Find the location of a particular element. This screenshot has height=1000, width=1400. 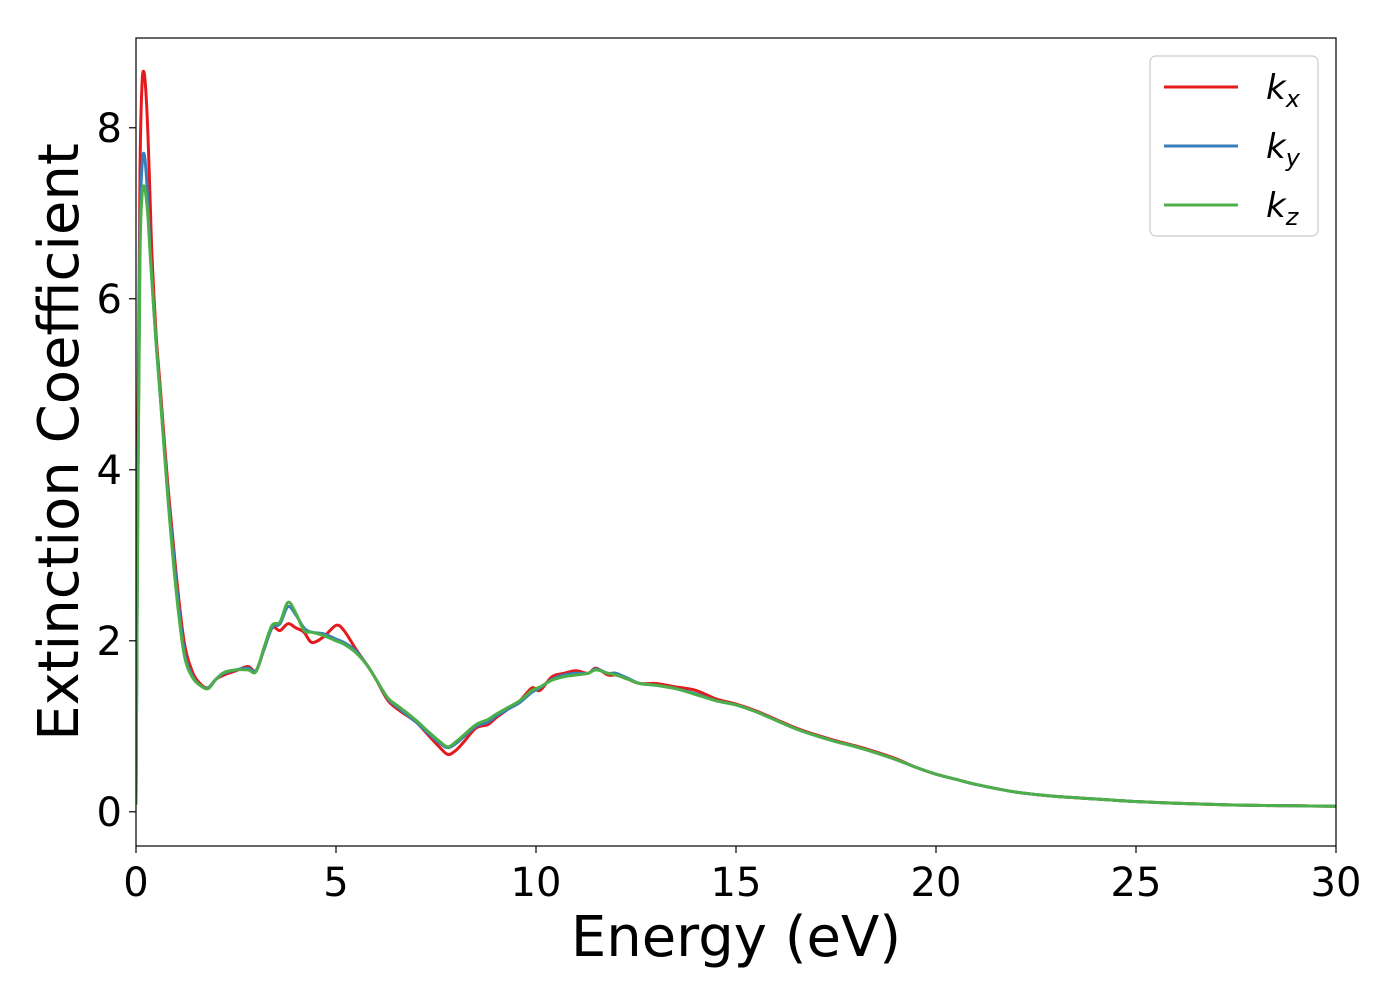

legend-label-sub: z is located at coordinates (1292, 217).